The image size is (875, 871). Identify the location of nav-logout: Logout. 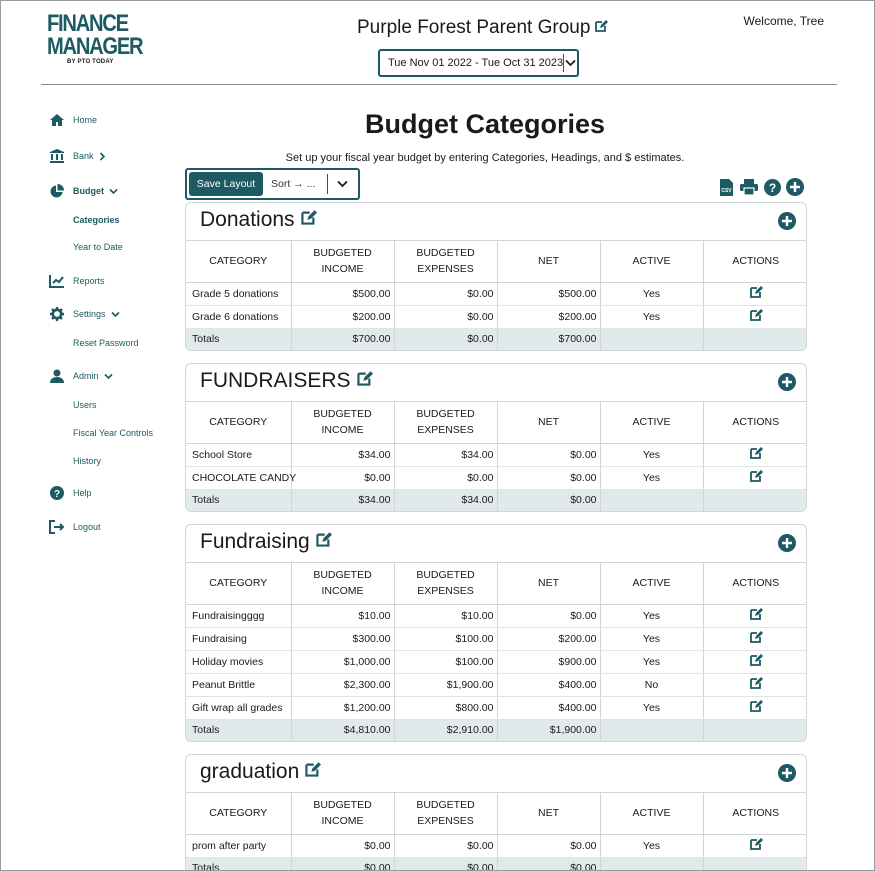
(75, 527).